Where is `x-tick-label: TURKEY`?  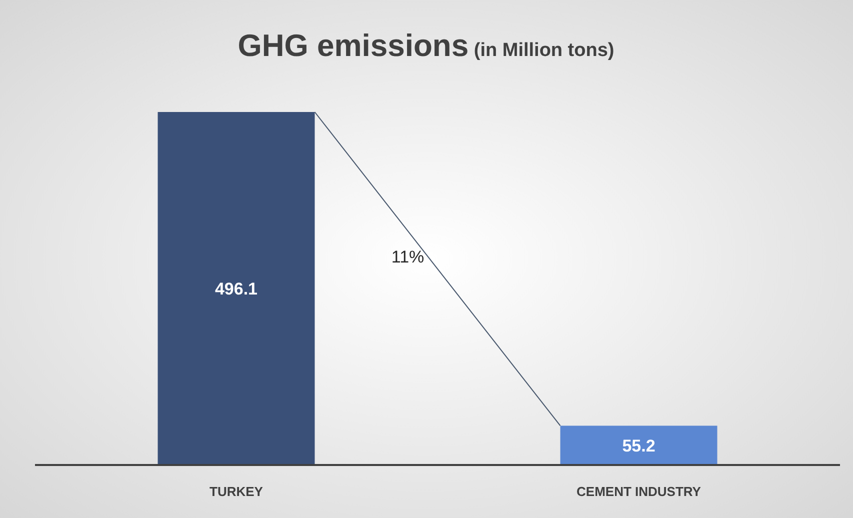 x-tick-label: TURKEY is located at coordinates (237, 492).